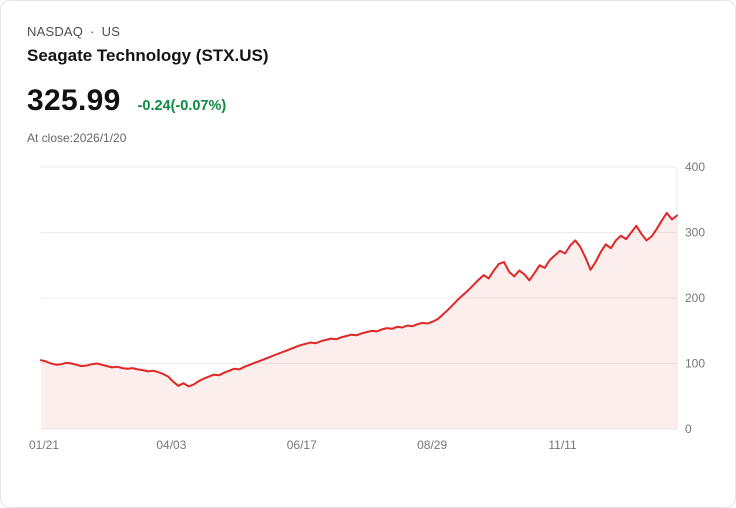 The image size is (736, 508). Describe the element at coordinates (171, 445) in the screenshot. I see `x-axis-tick-label: 04/03` at that location.